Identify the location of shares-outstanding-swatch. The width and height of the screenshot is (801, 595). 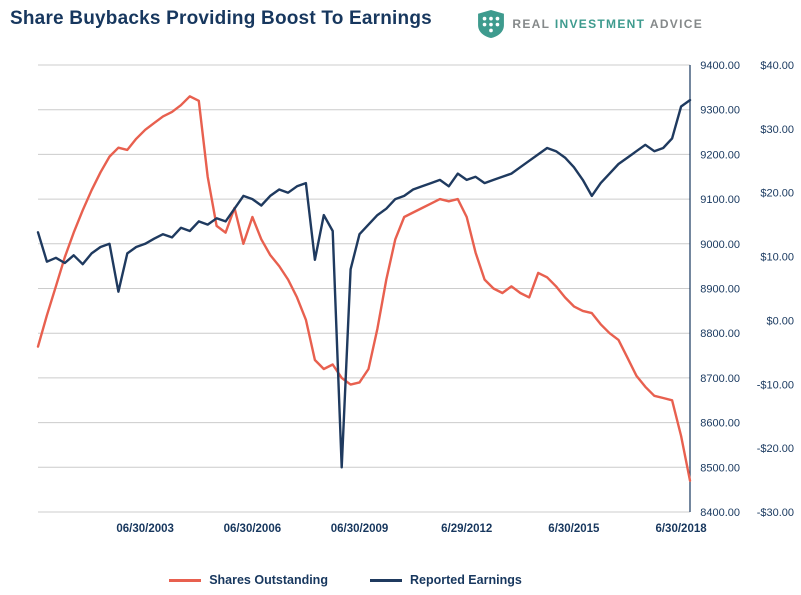
(185, 580).